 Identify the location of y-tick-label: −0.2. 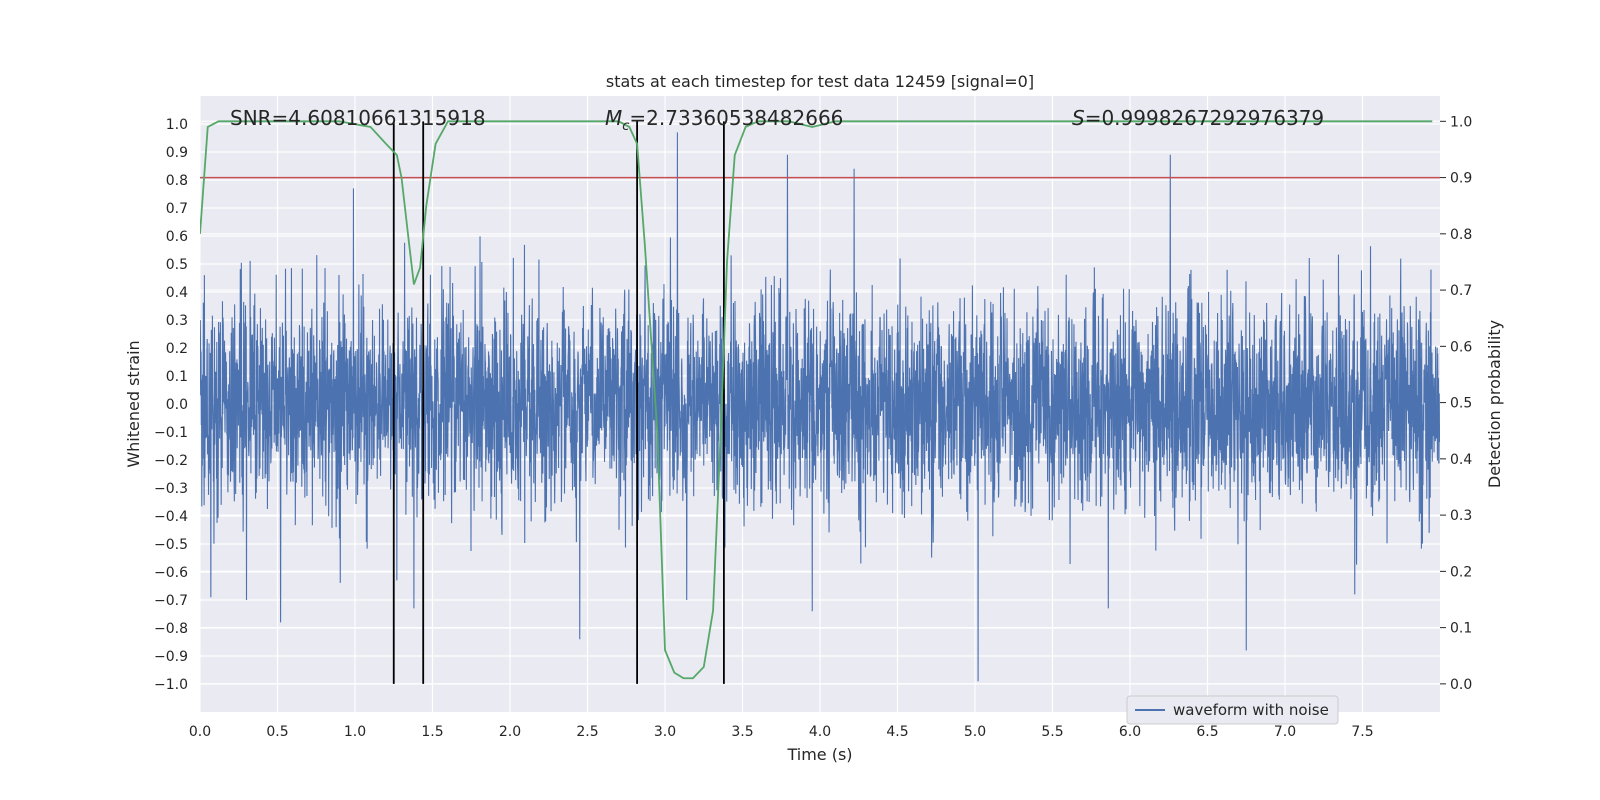
(171, 461).